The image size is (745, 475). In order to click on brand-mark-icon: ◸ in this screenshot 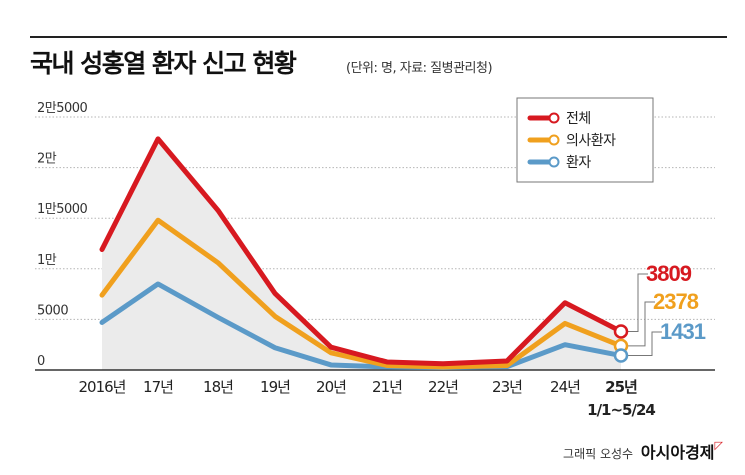, I will do `click(718, 445)`.